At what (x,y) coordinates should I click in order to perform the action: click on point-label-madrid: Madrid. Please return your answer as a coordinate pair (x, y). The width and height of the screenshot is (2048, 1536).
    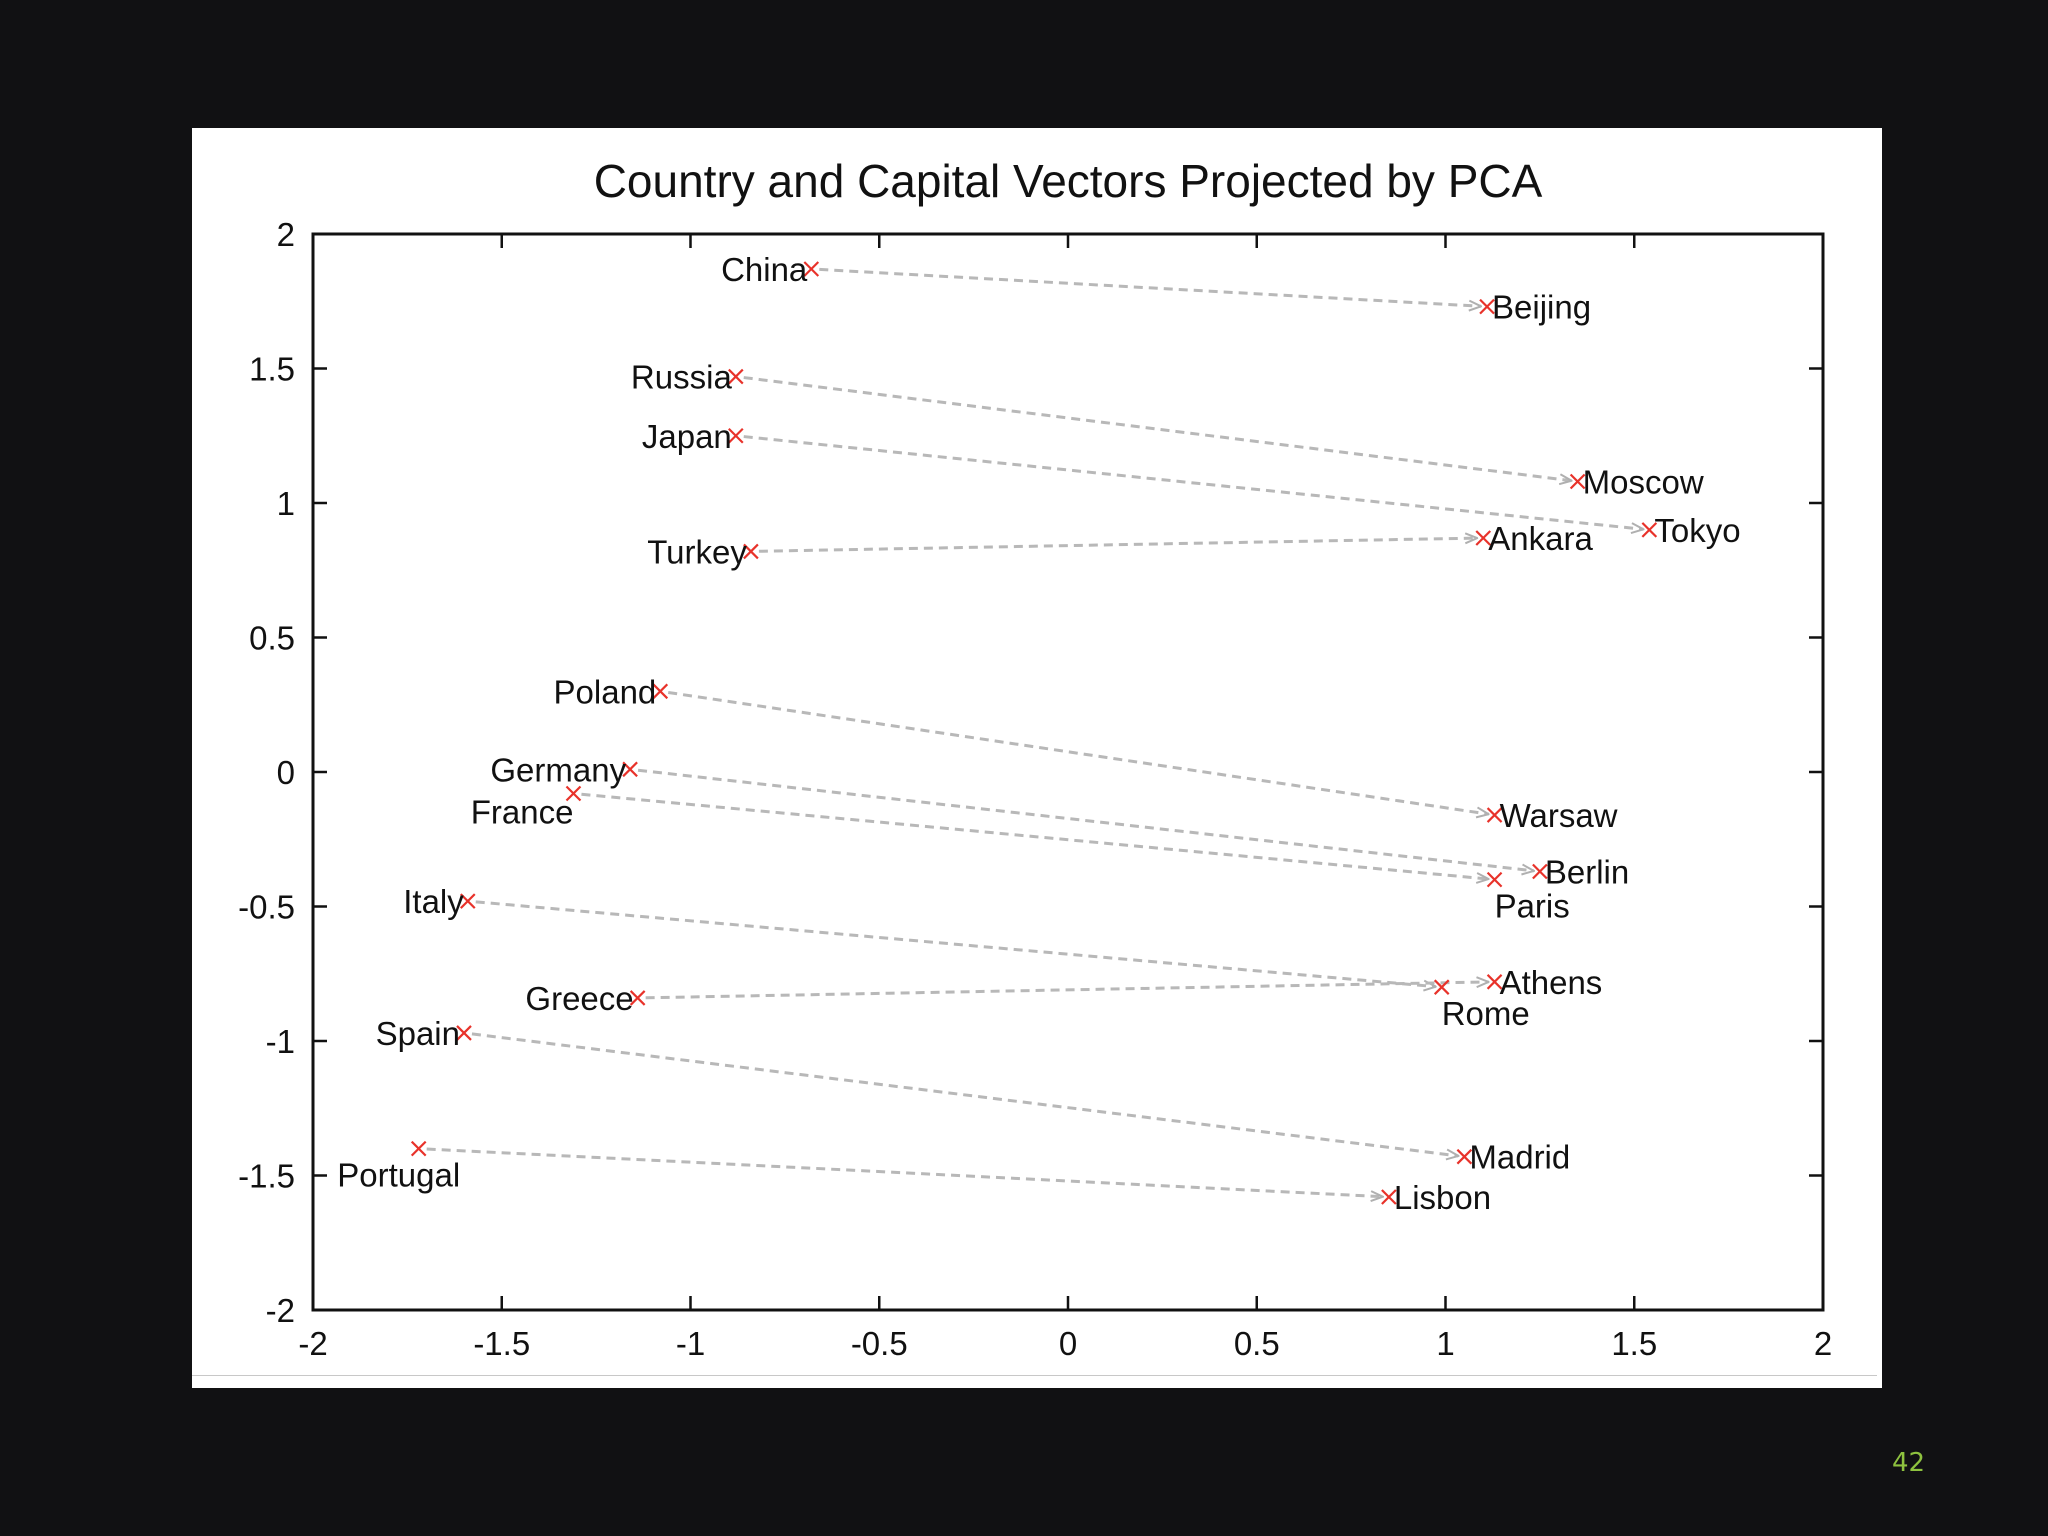
    Looking at the image, I should click on (1519, 1157).